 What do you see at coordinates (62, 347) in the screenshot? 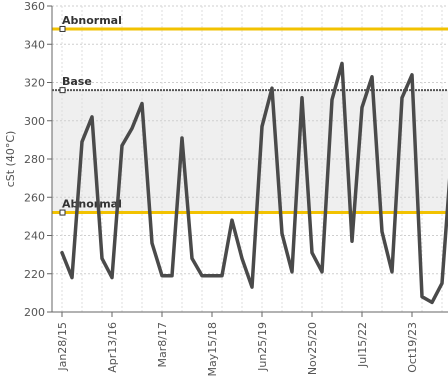
I see `x-tick-label: Jan28/15` at bounding box center [62, 347].